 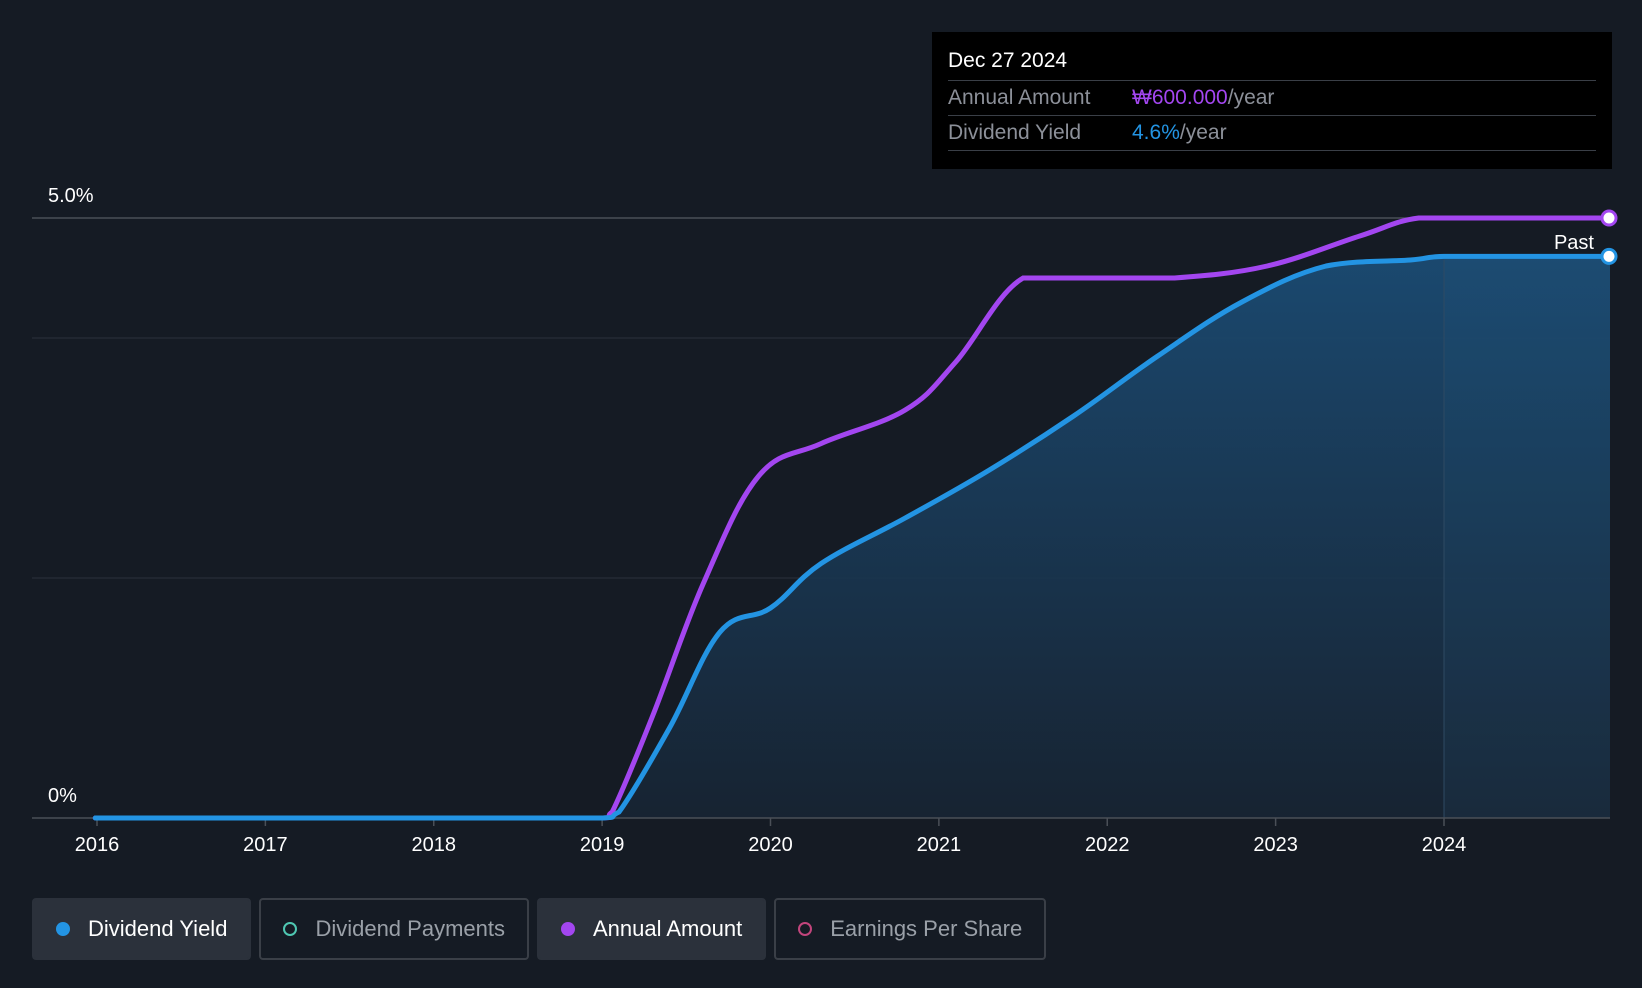 I want to click on x-tick-label: 2018, so click(x=434, y=845).